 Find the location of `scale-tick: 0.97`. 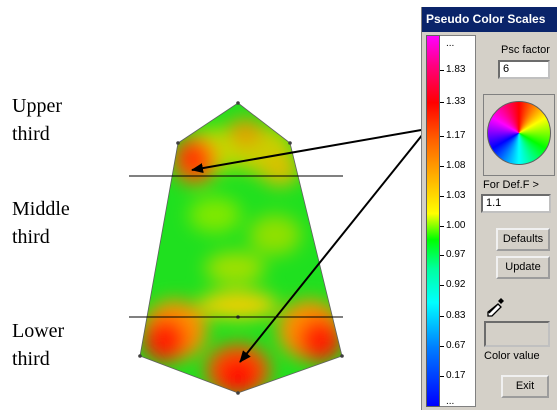

scale-tick: 0.97 is located at coordinates (458, 255).